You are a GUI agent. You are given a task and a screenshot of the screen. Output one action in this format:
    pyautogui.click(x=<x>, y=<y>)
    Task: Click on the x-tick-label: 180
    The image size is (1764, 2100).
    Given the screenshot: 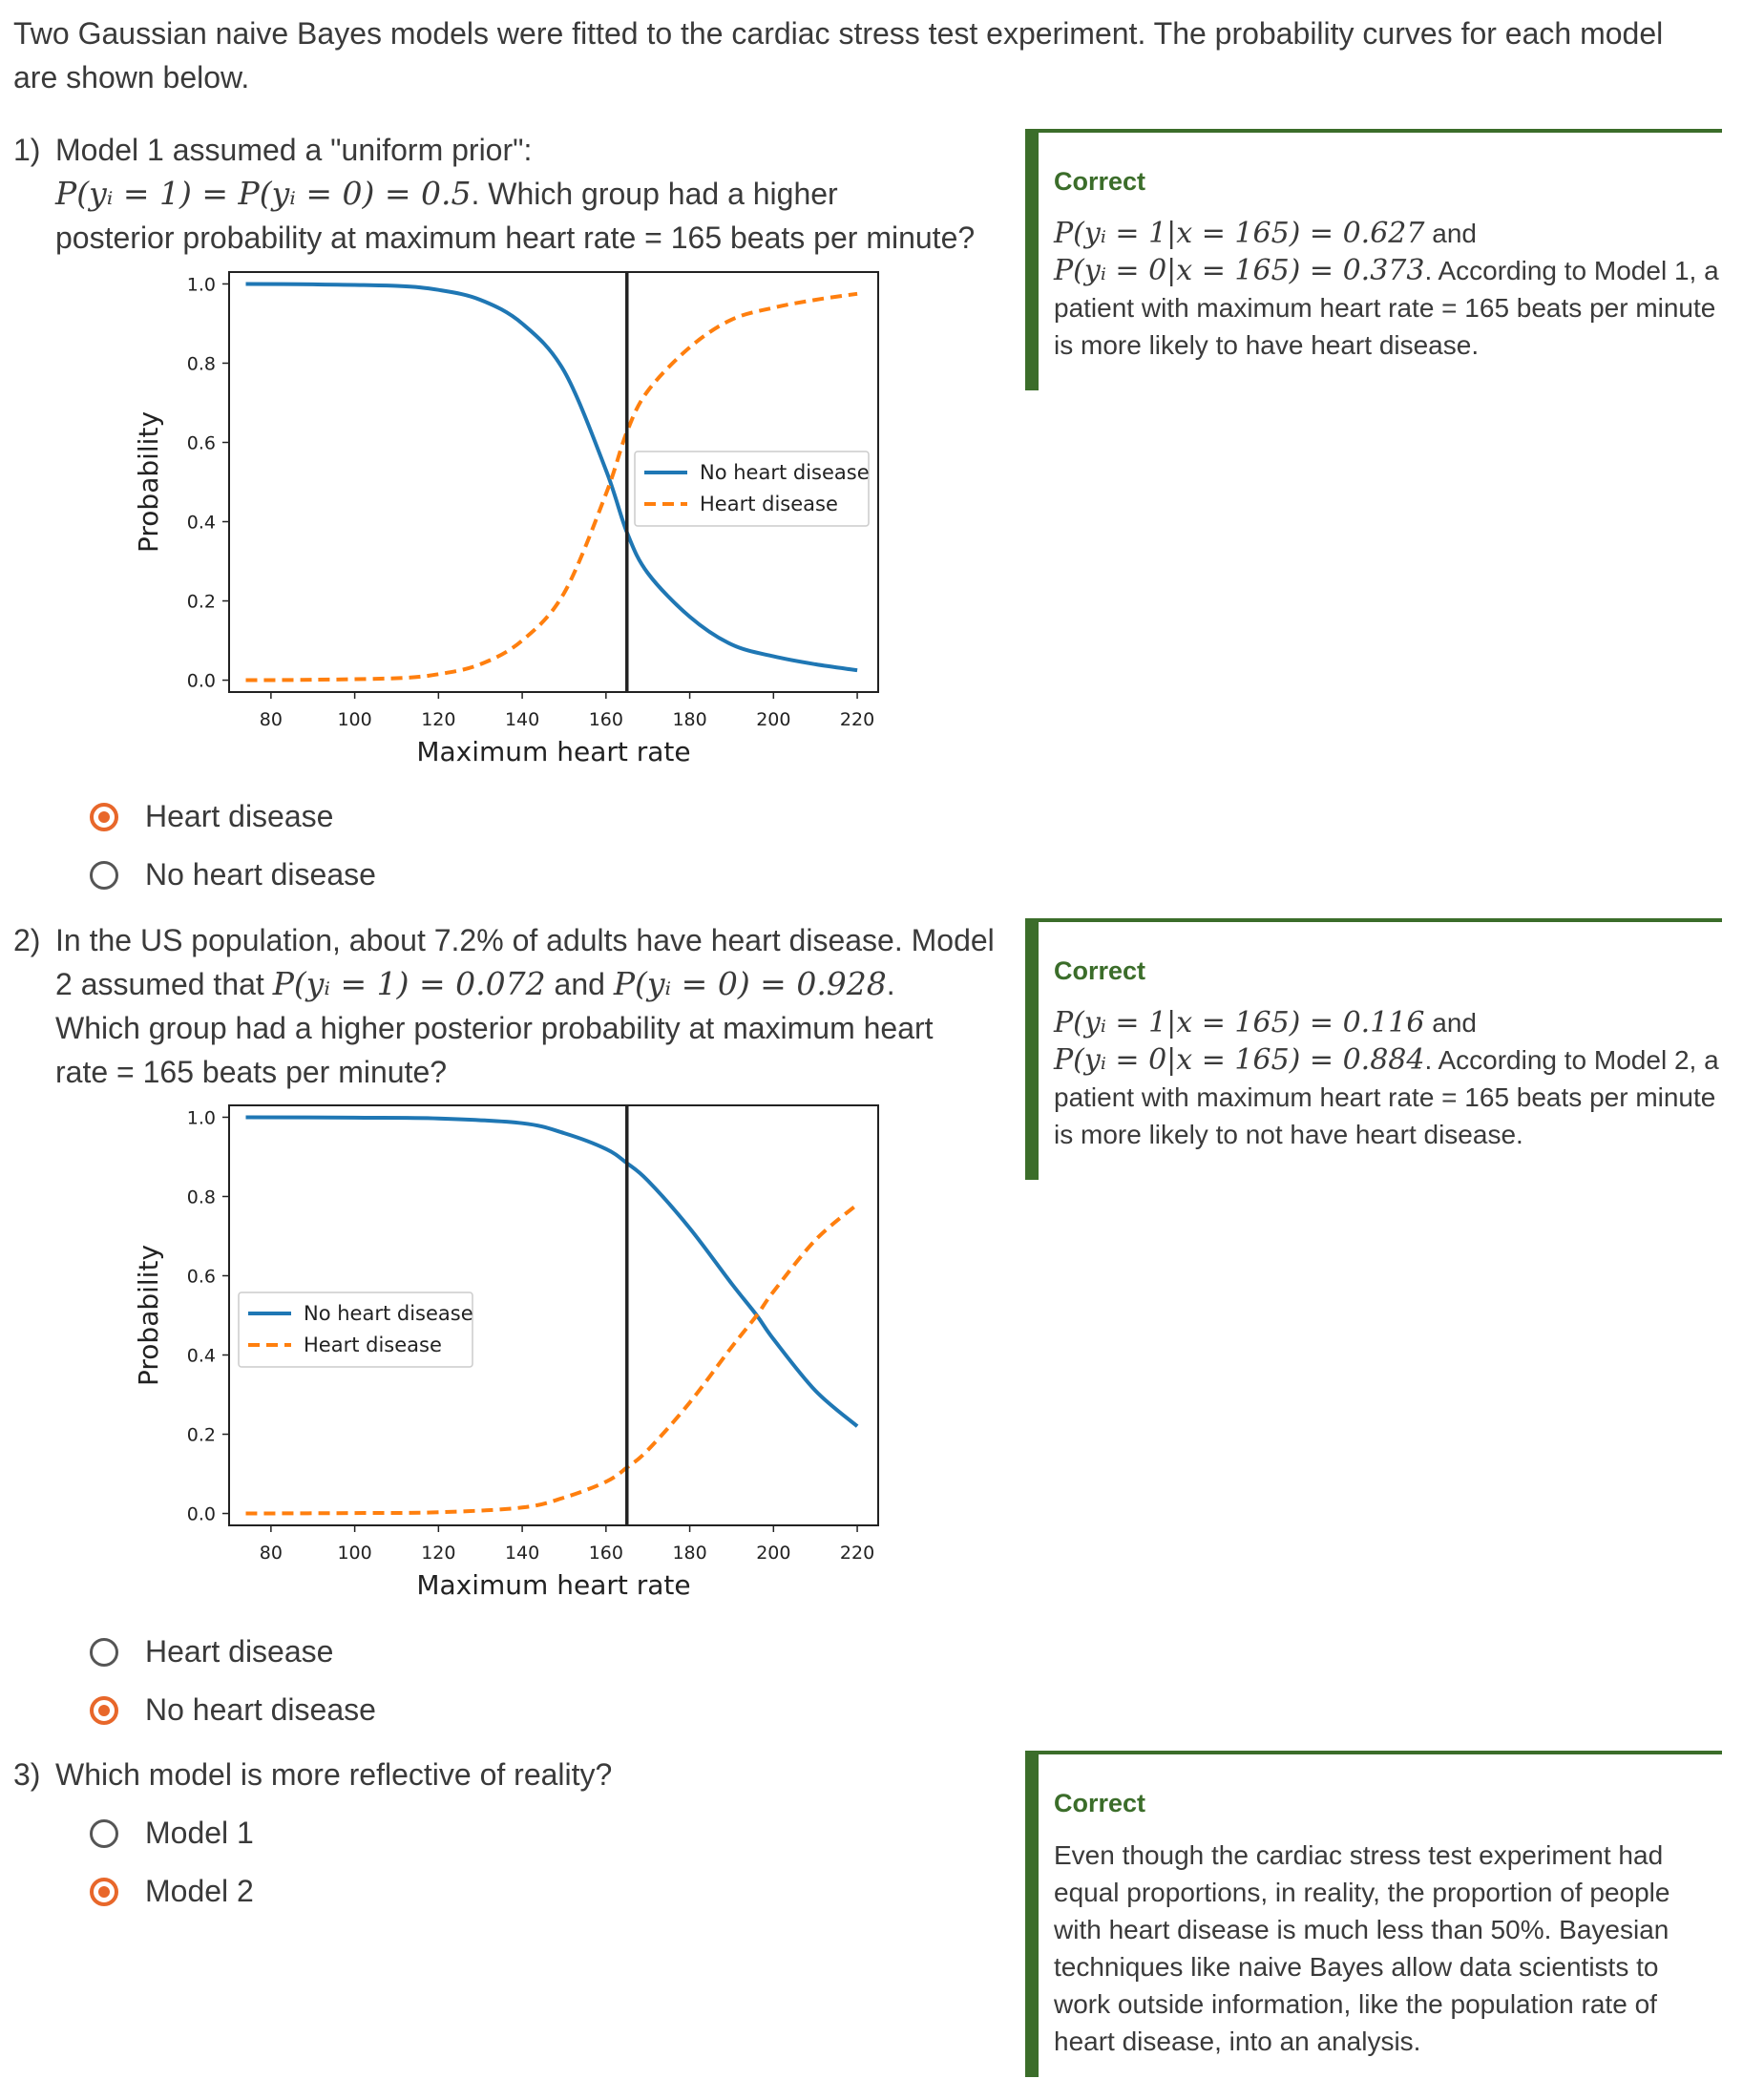 What is the action you would take?
    pyautogui.click(x=689, y=1554)
    